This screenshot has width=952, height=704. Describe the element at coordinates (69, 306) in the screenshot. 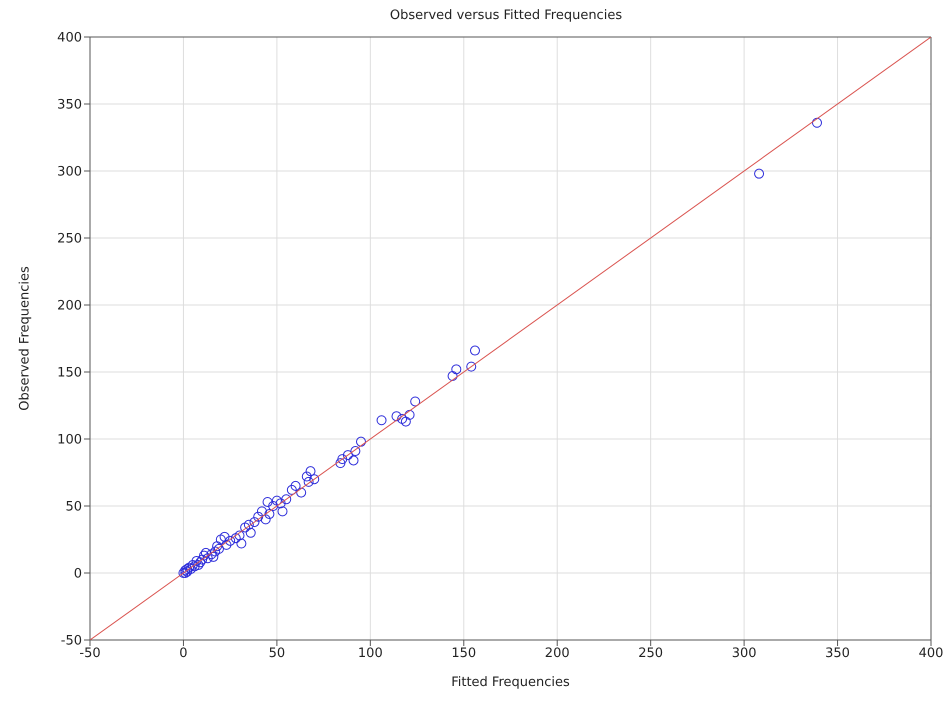

I see `y-tick-label: 200` at that location.